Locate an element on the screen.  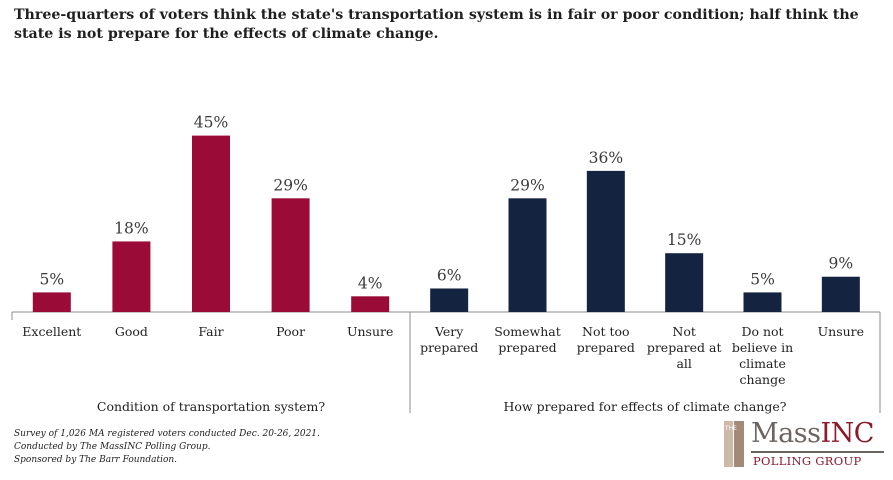
data-label: 6% is located at coordinates (449, 275).